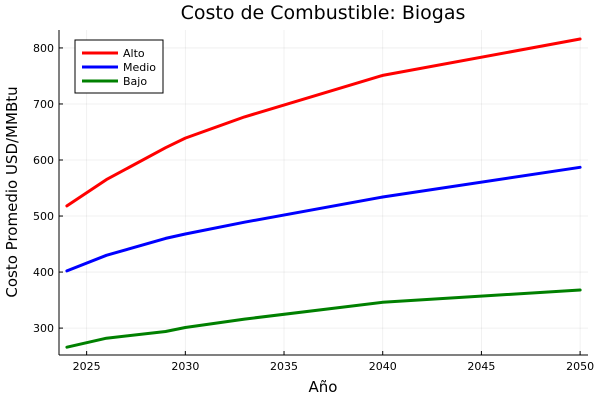  Describe the element at coordinates (48, 188) in the screenshot. I see `y-ticks: 300 400 500 600 700 800` at that location.